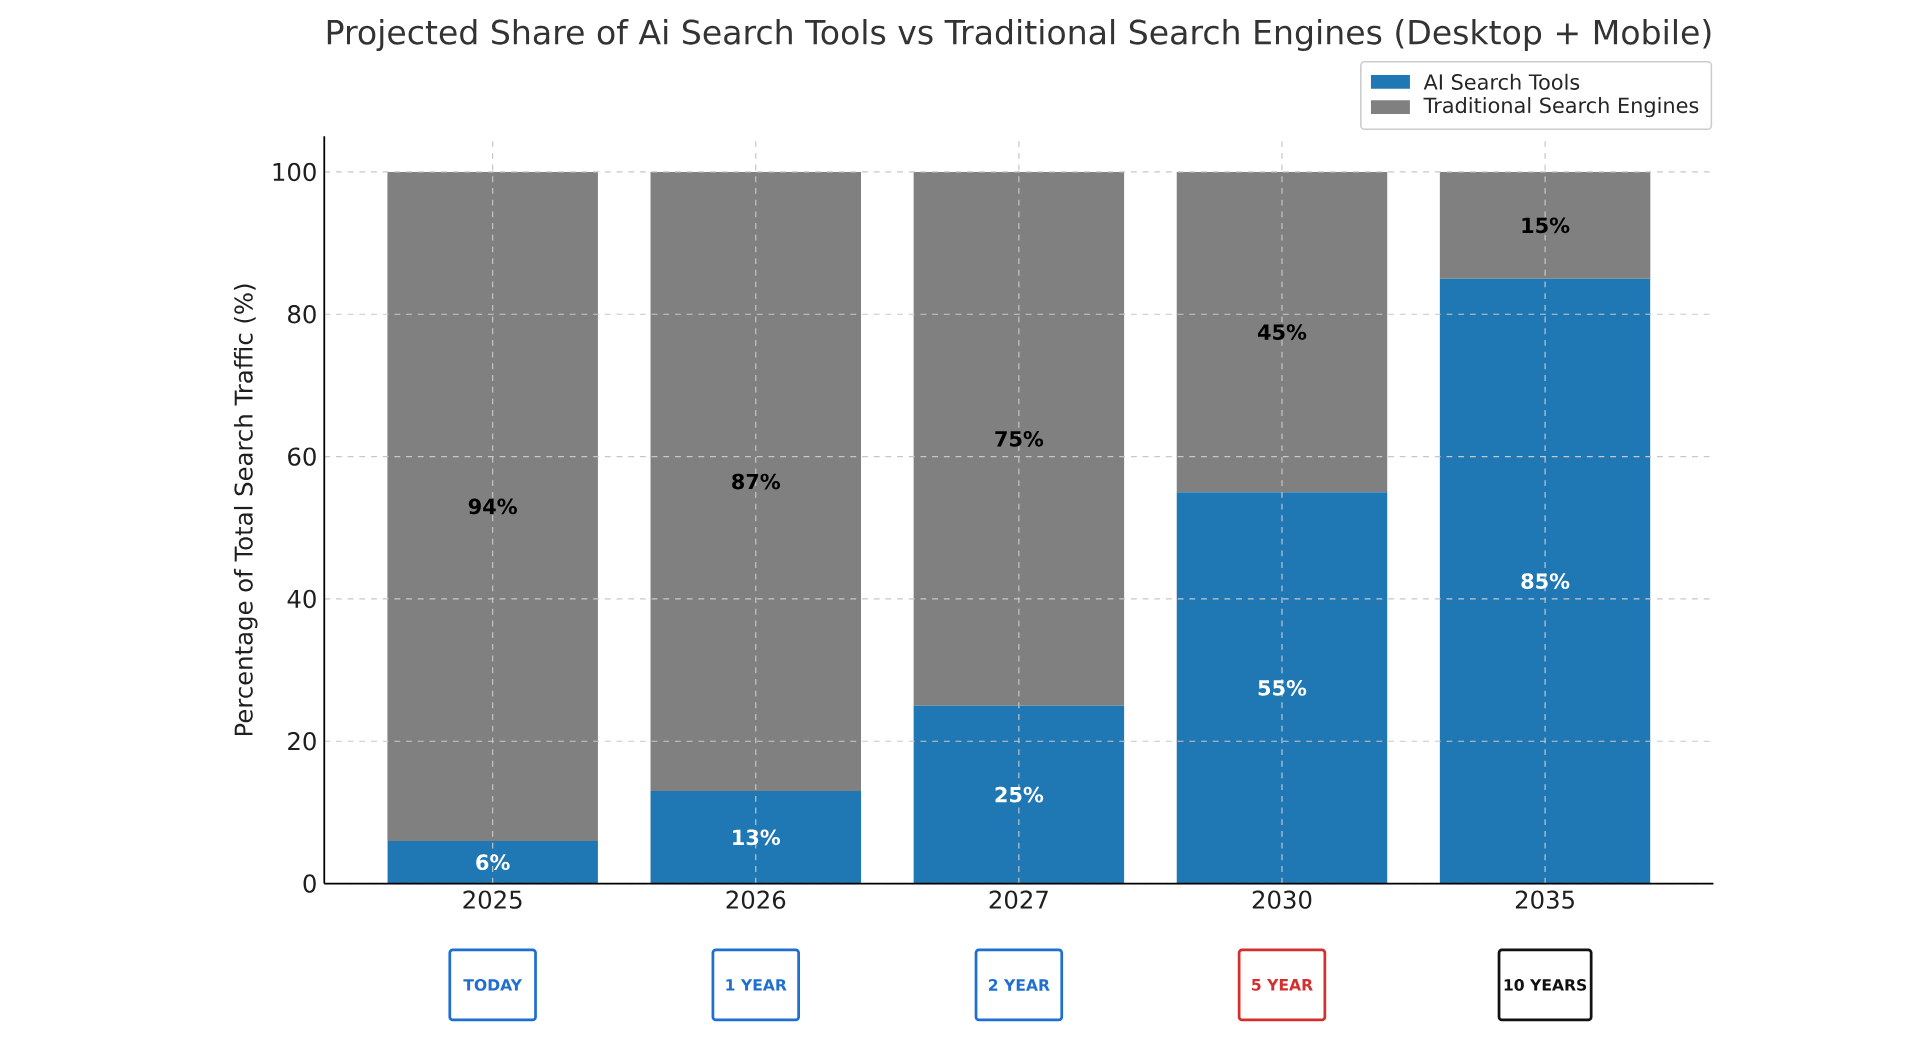 The height and width of the screenshot is (1052, 1920). Describe the element at coordinates (756, 899) in the screenshot. I see `x-tick-label: 2026` at that location.